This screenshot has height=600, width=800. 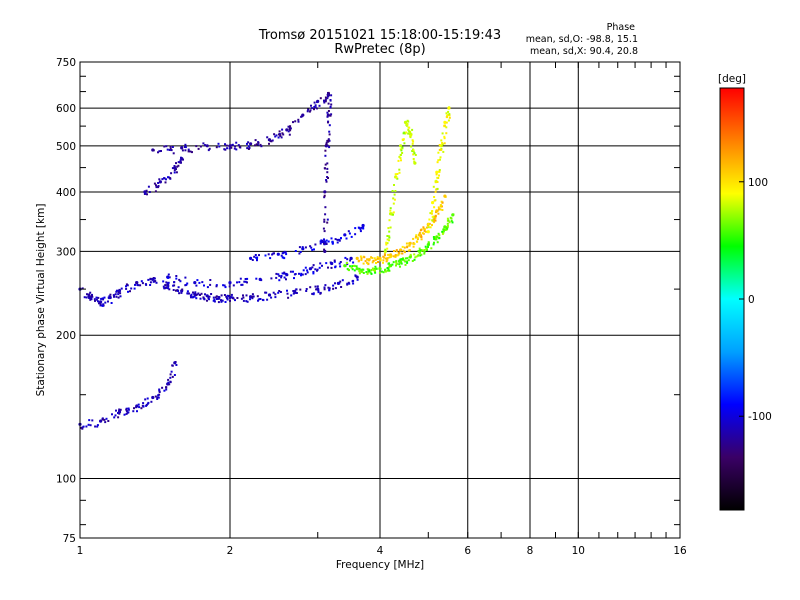 I want to click on x-tick-label: 2, so click(x=230, y=551).